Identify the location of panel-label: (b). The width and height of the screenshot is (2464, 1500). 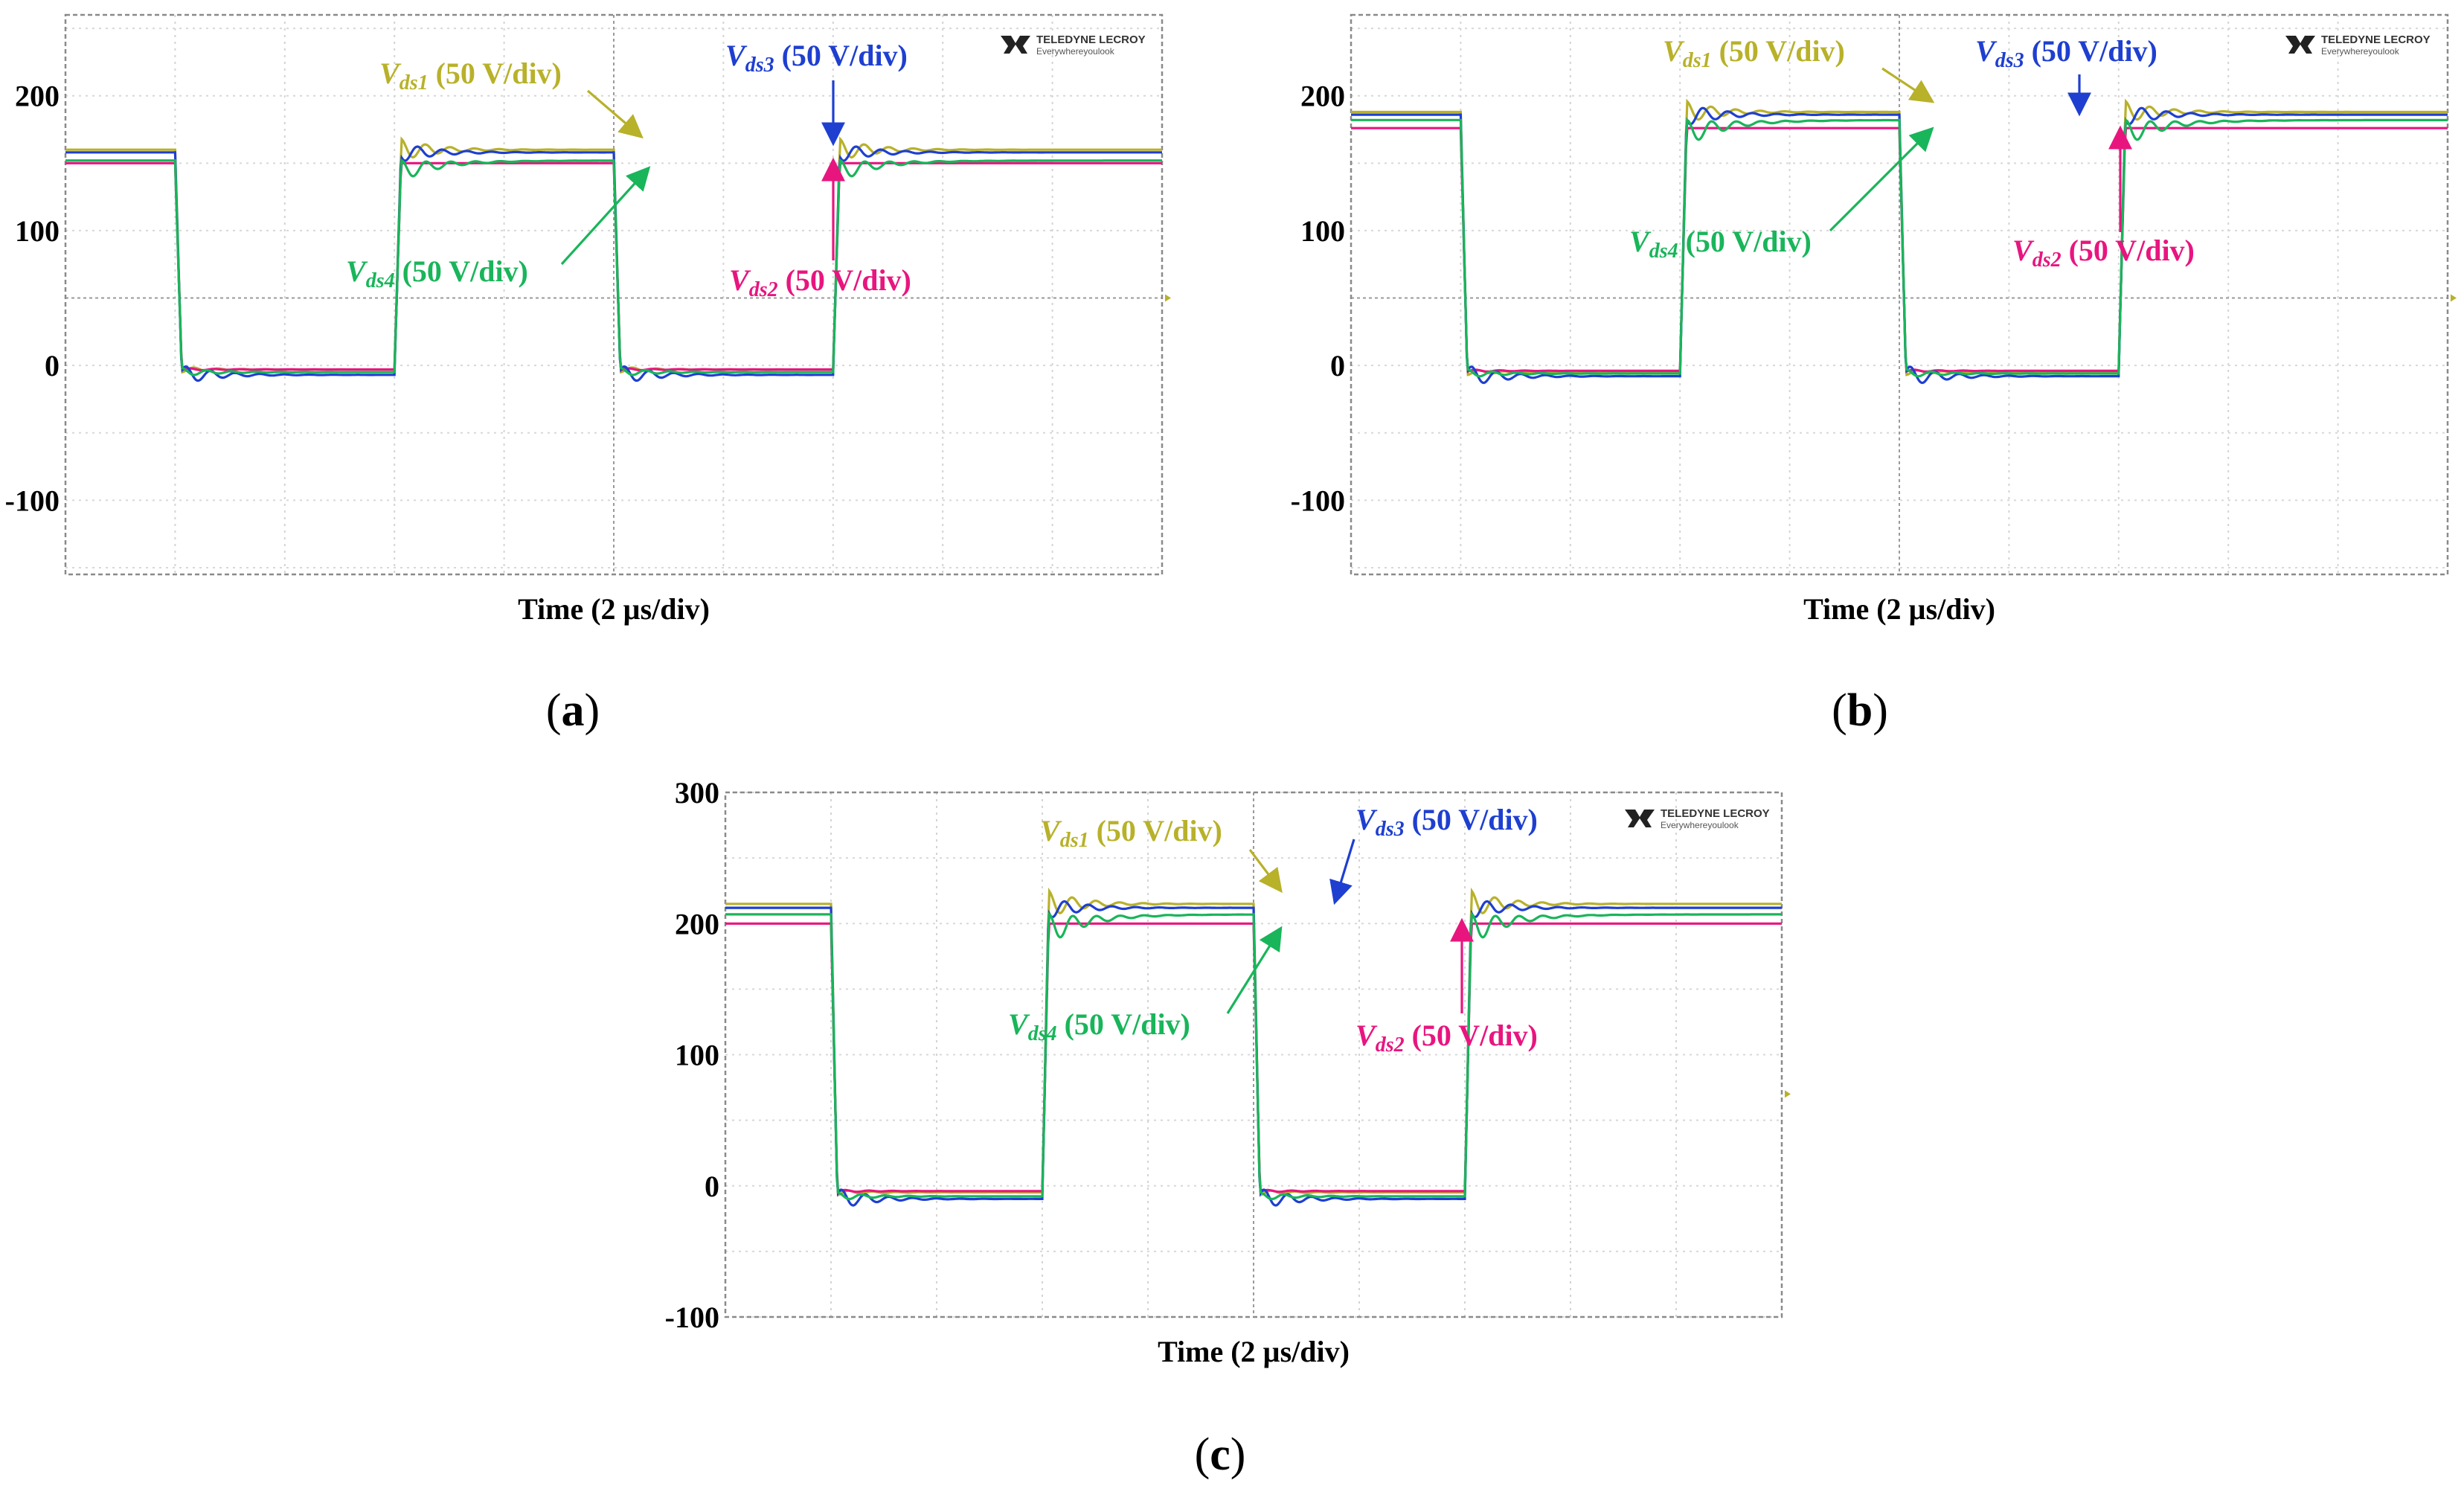
(1860, 710).